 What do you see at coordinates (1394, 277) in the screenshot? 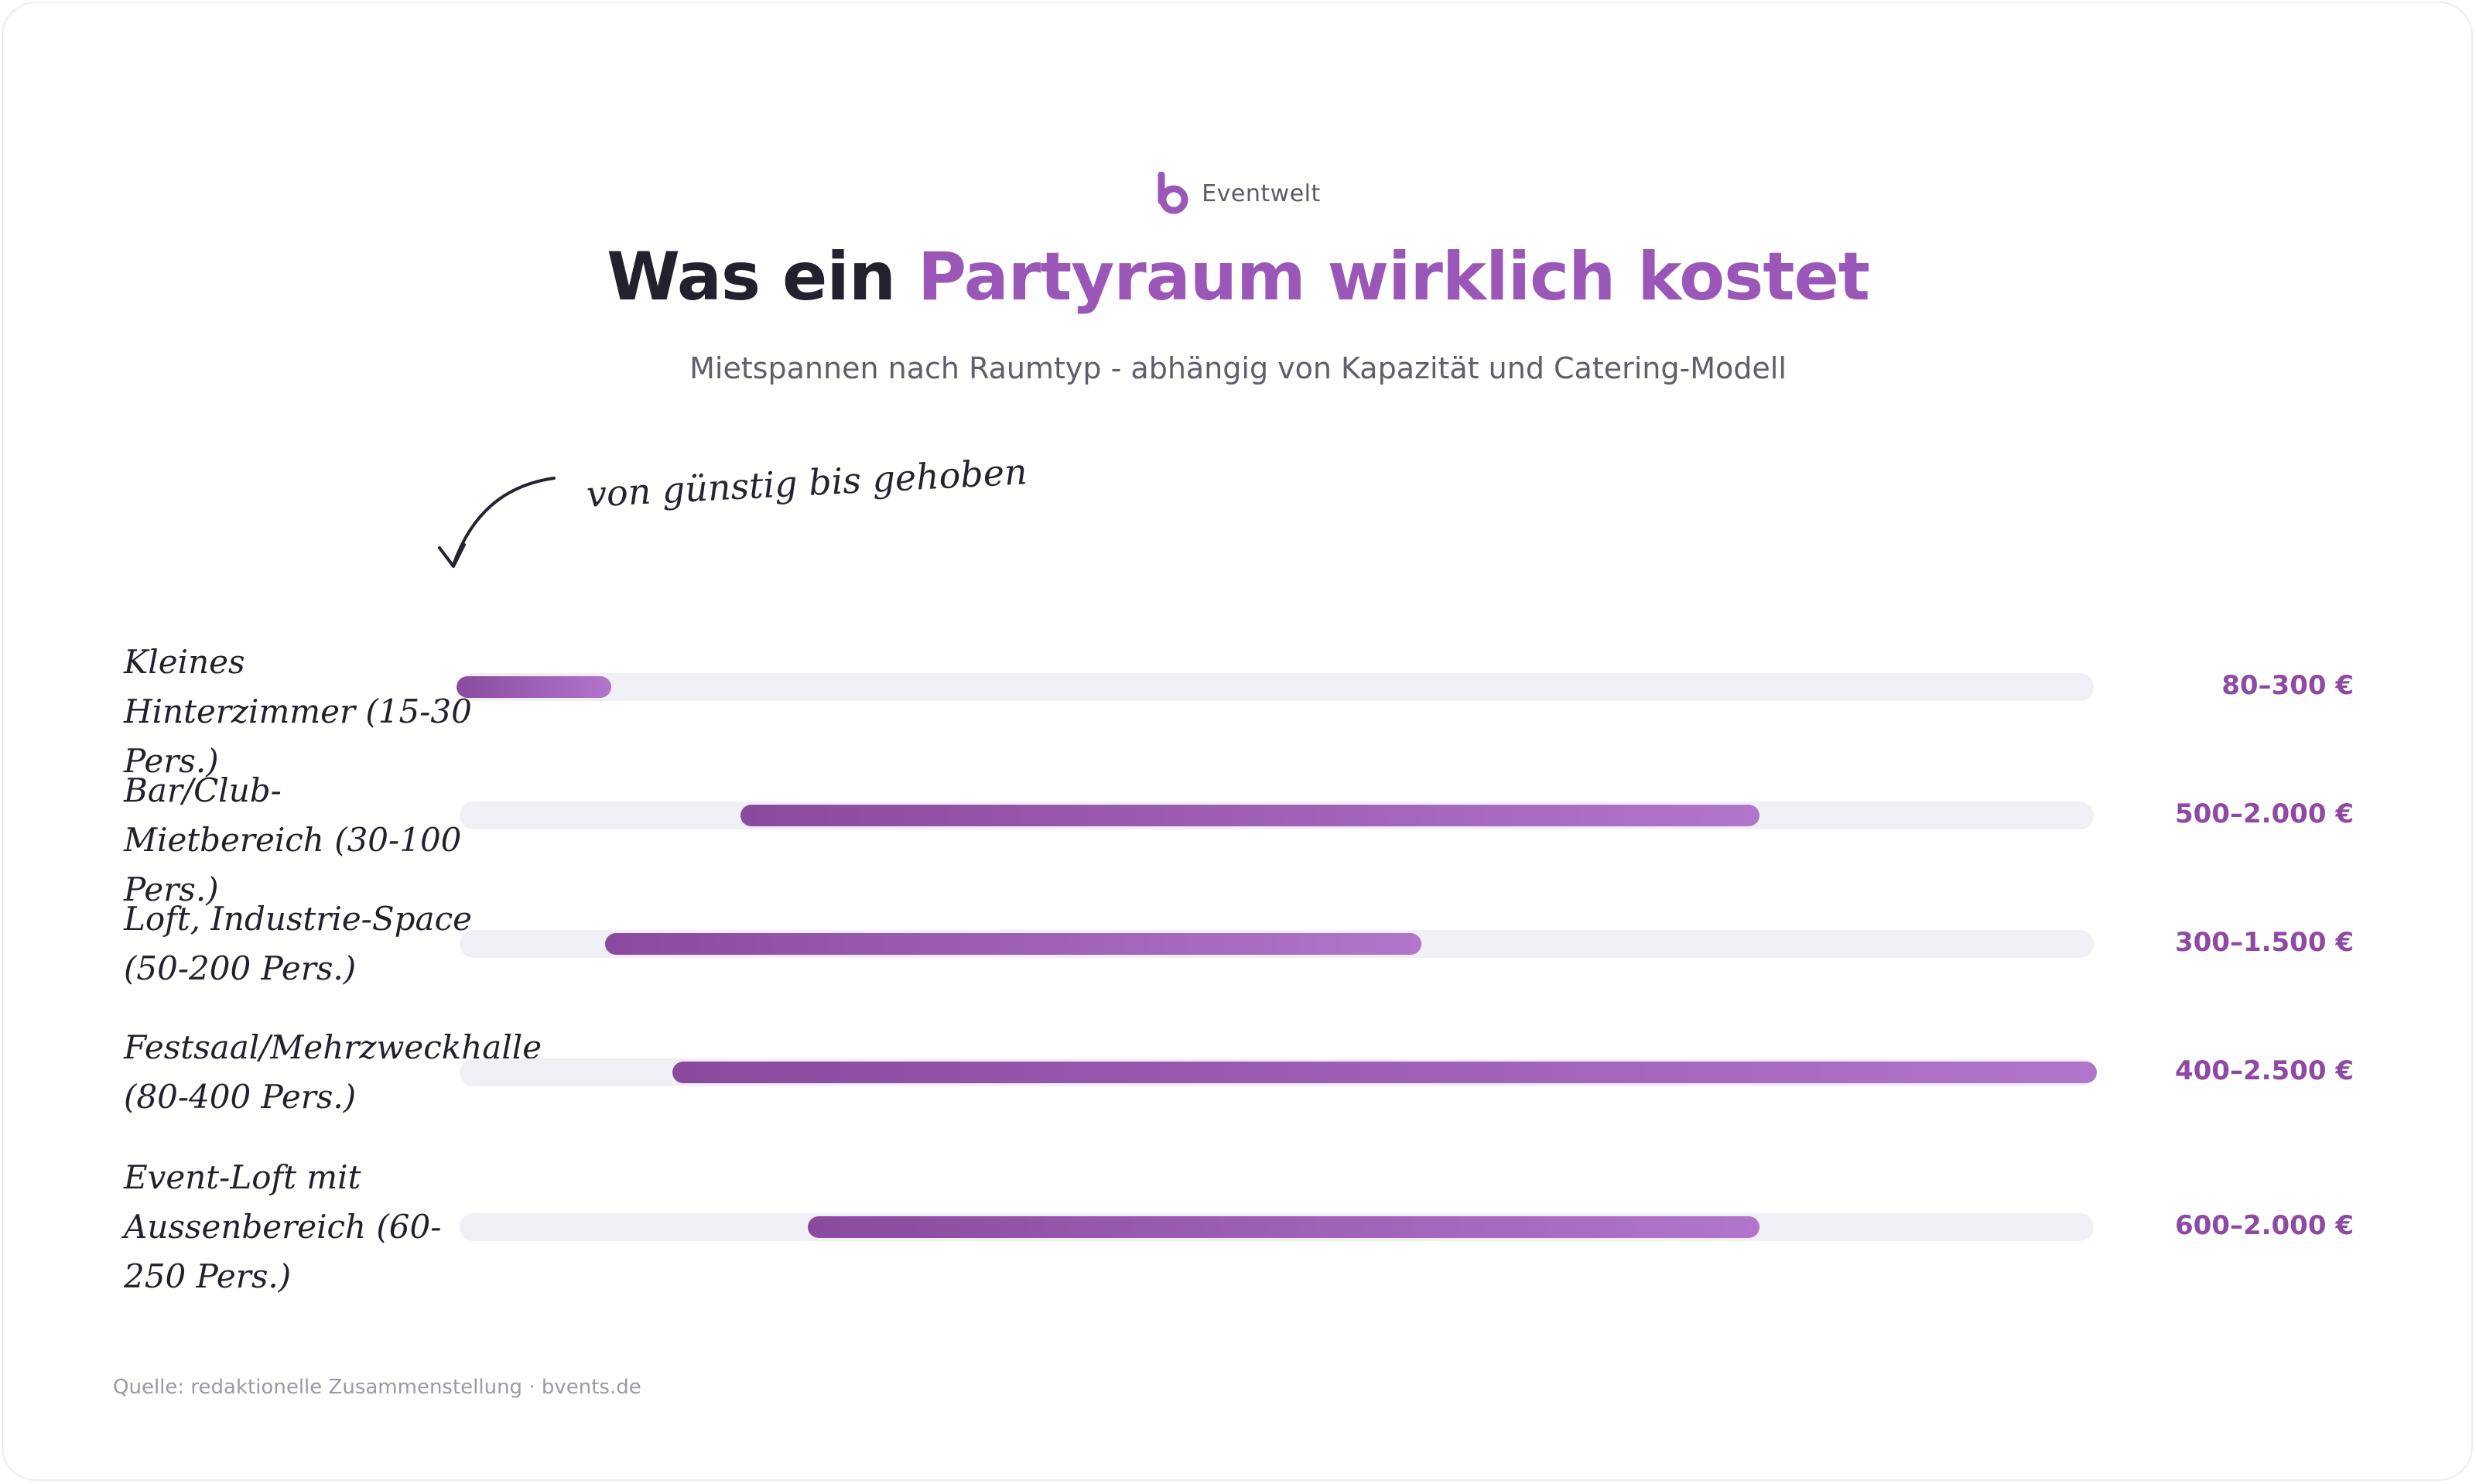
I see `title-accent: Partyraum wirklich kostet` at bounding box center [1394, 277].